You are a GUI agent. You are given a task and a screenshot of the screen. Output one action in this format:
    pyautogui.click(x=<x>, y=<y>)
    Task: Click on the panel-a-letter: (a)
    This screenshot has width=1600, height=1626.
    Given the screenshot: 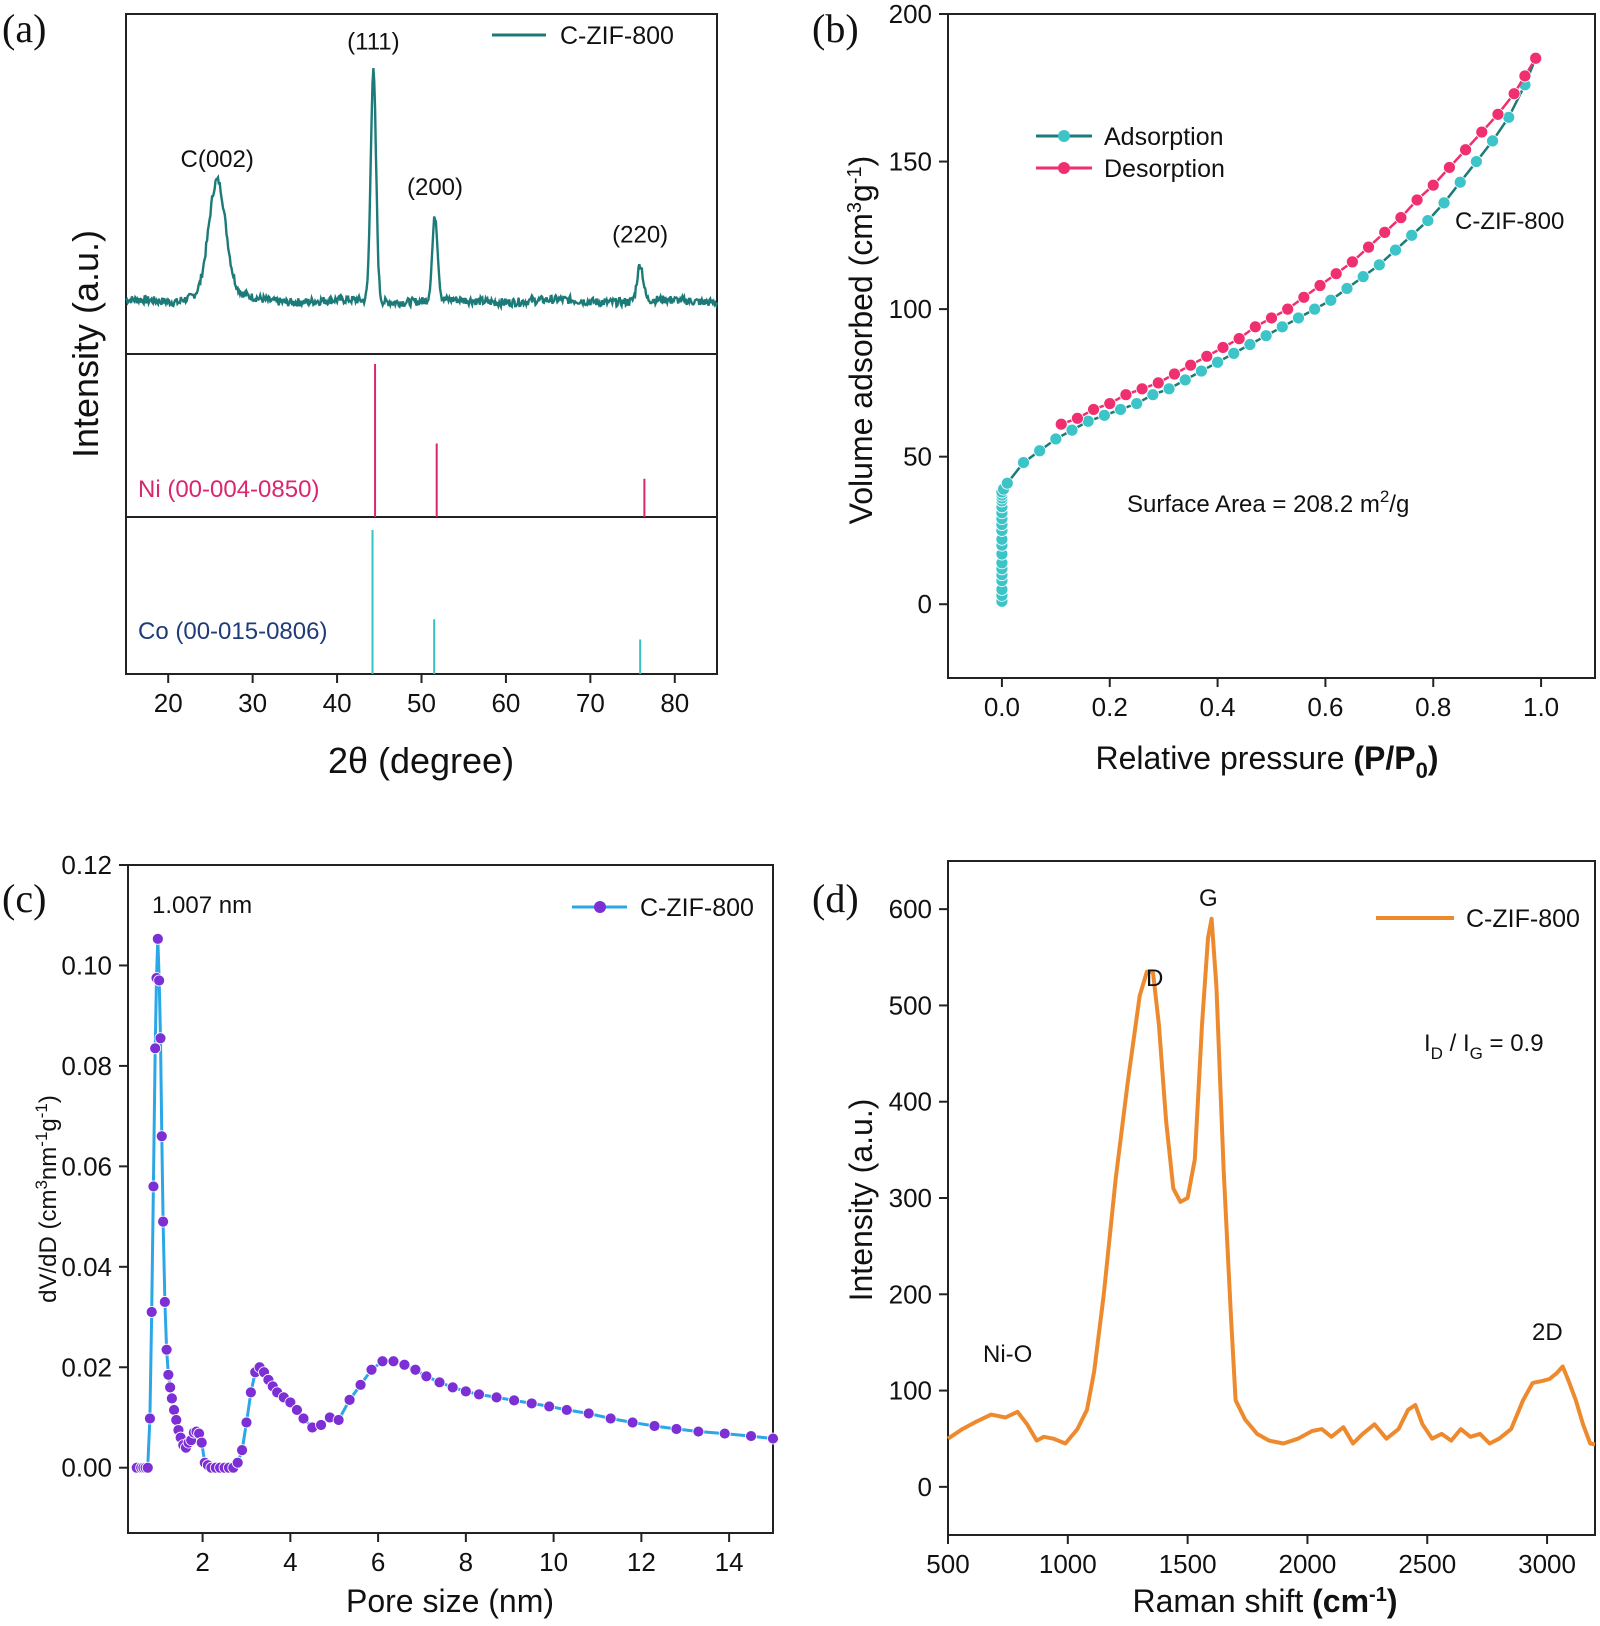 What is the action you would take?
    pyautogui.click(x=24, y=28)
    